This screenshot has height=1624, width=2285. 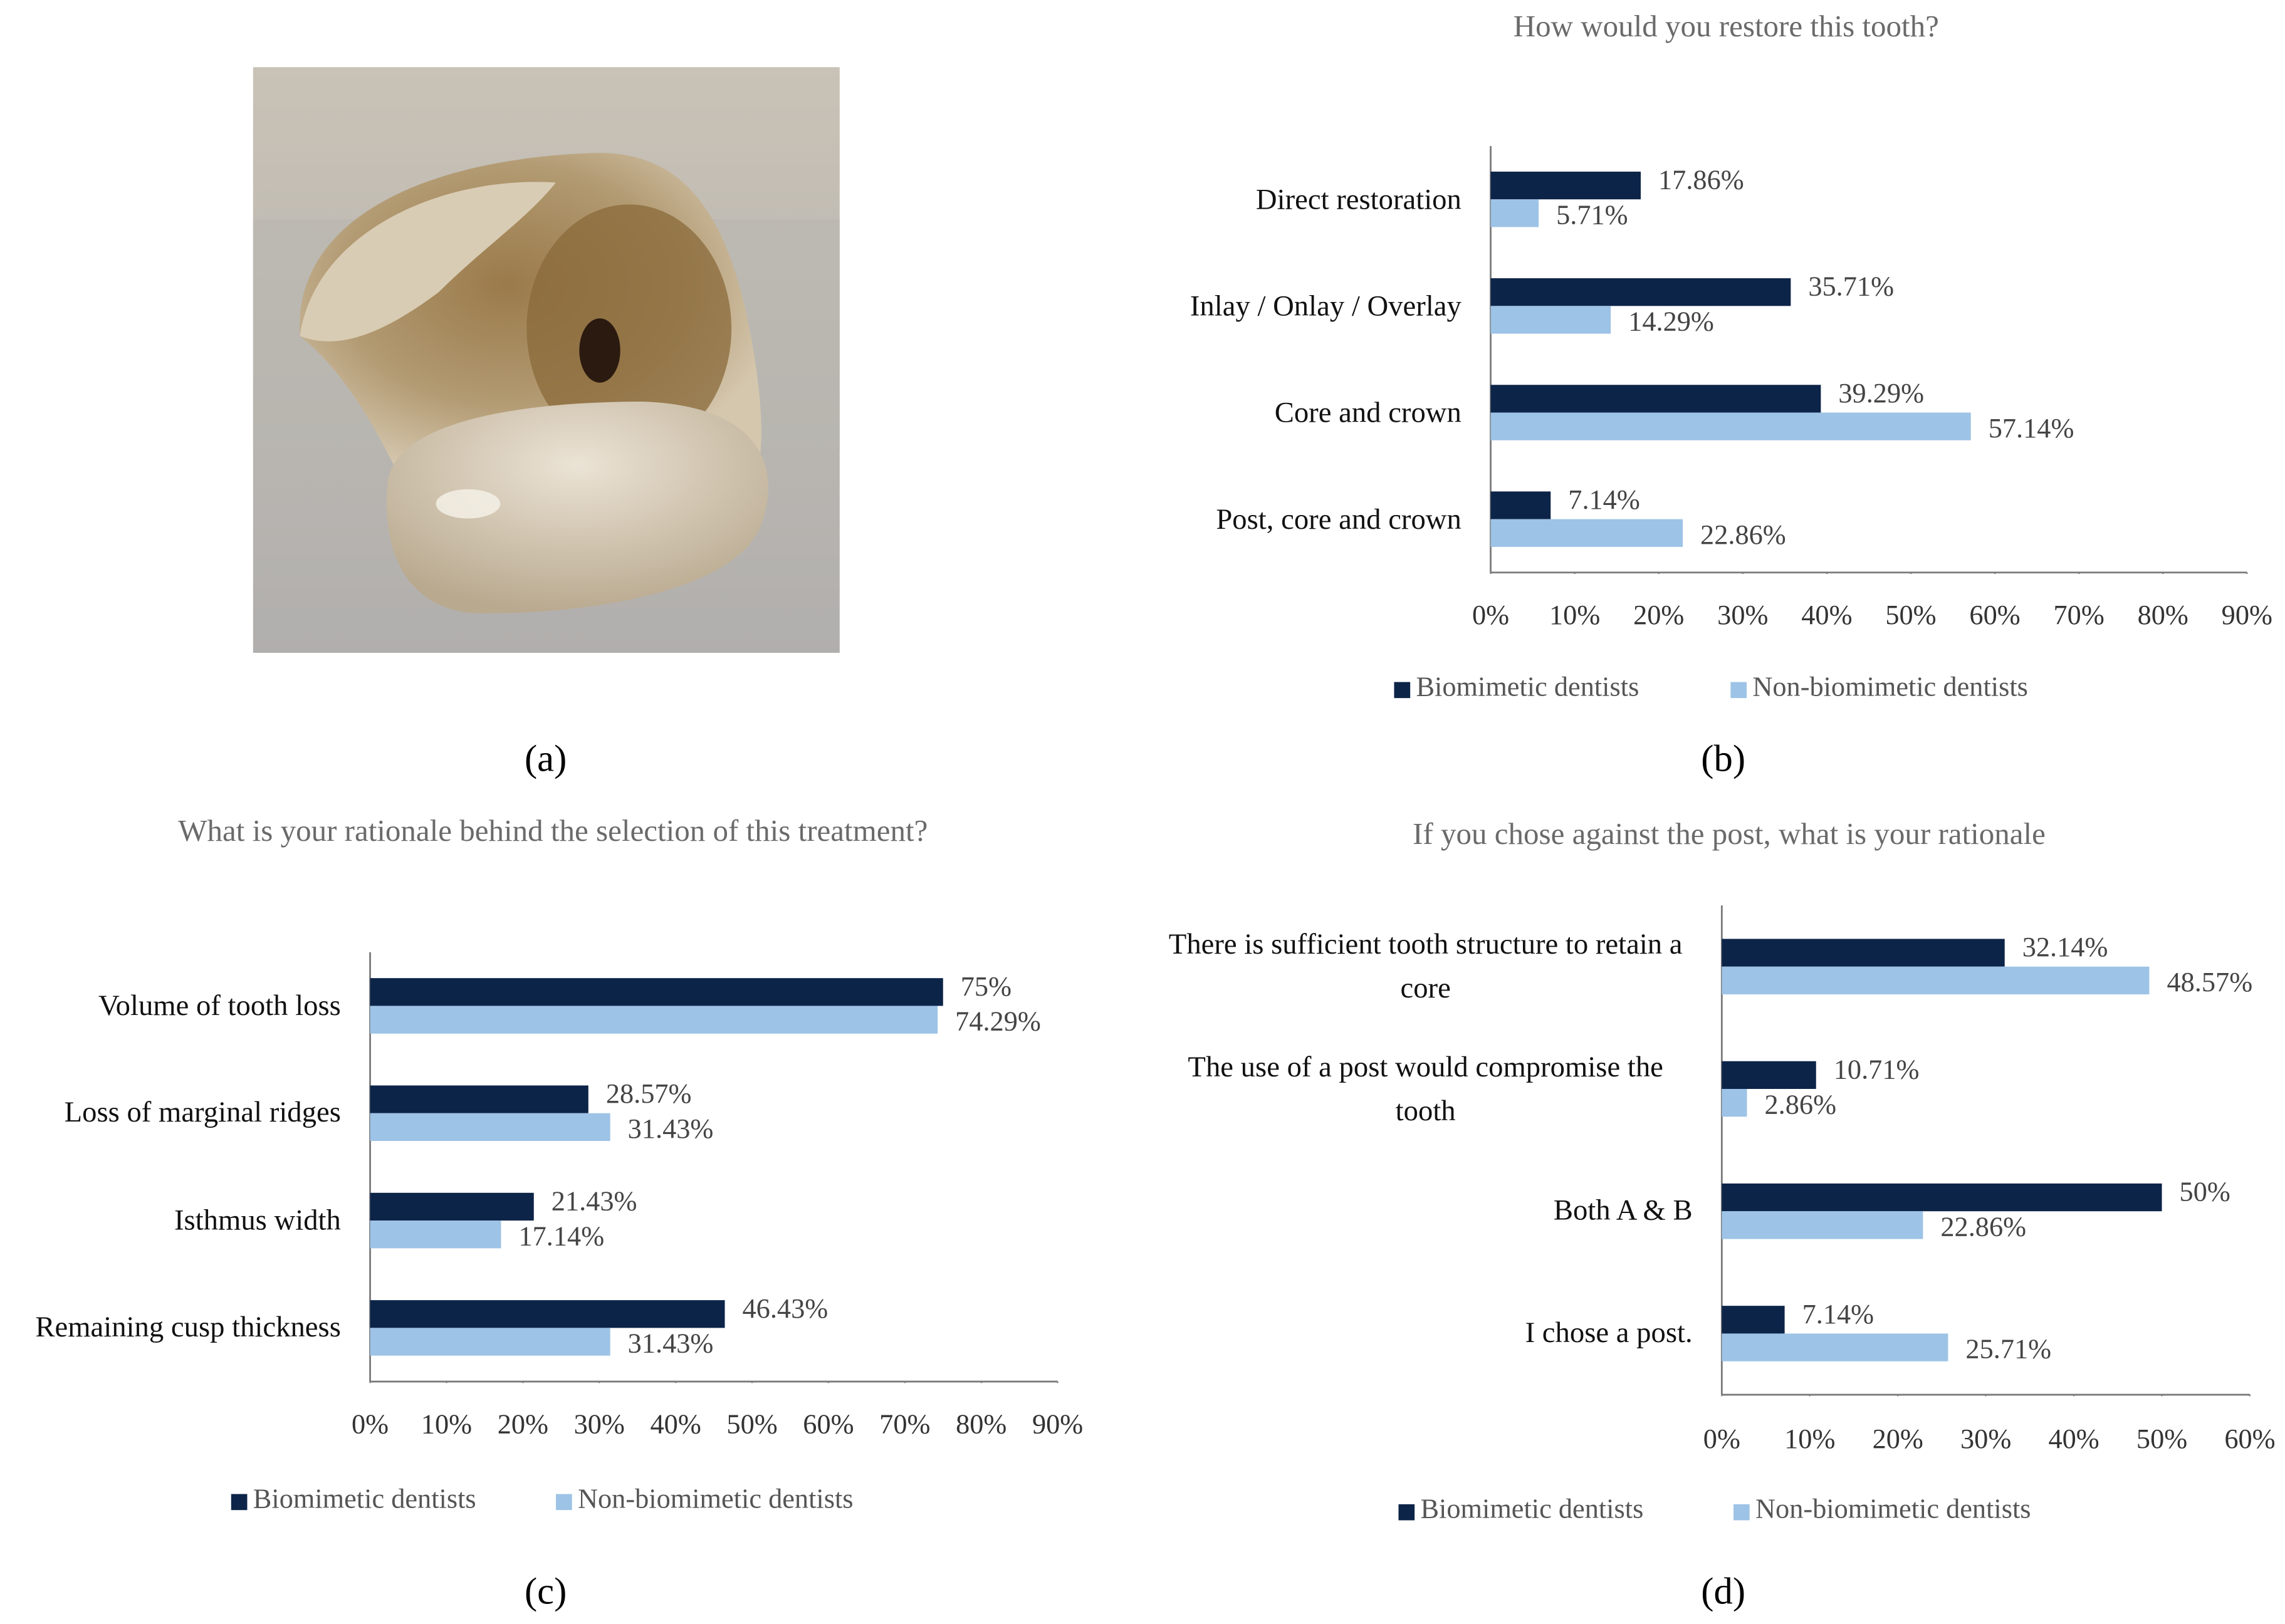 I want to click on category-label-box: Isthmus width, so click(x=257, y=1220).